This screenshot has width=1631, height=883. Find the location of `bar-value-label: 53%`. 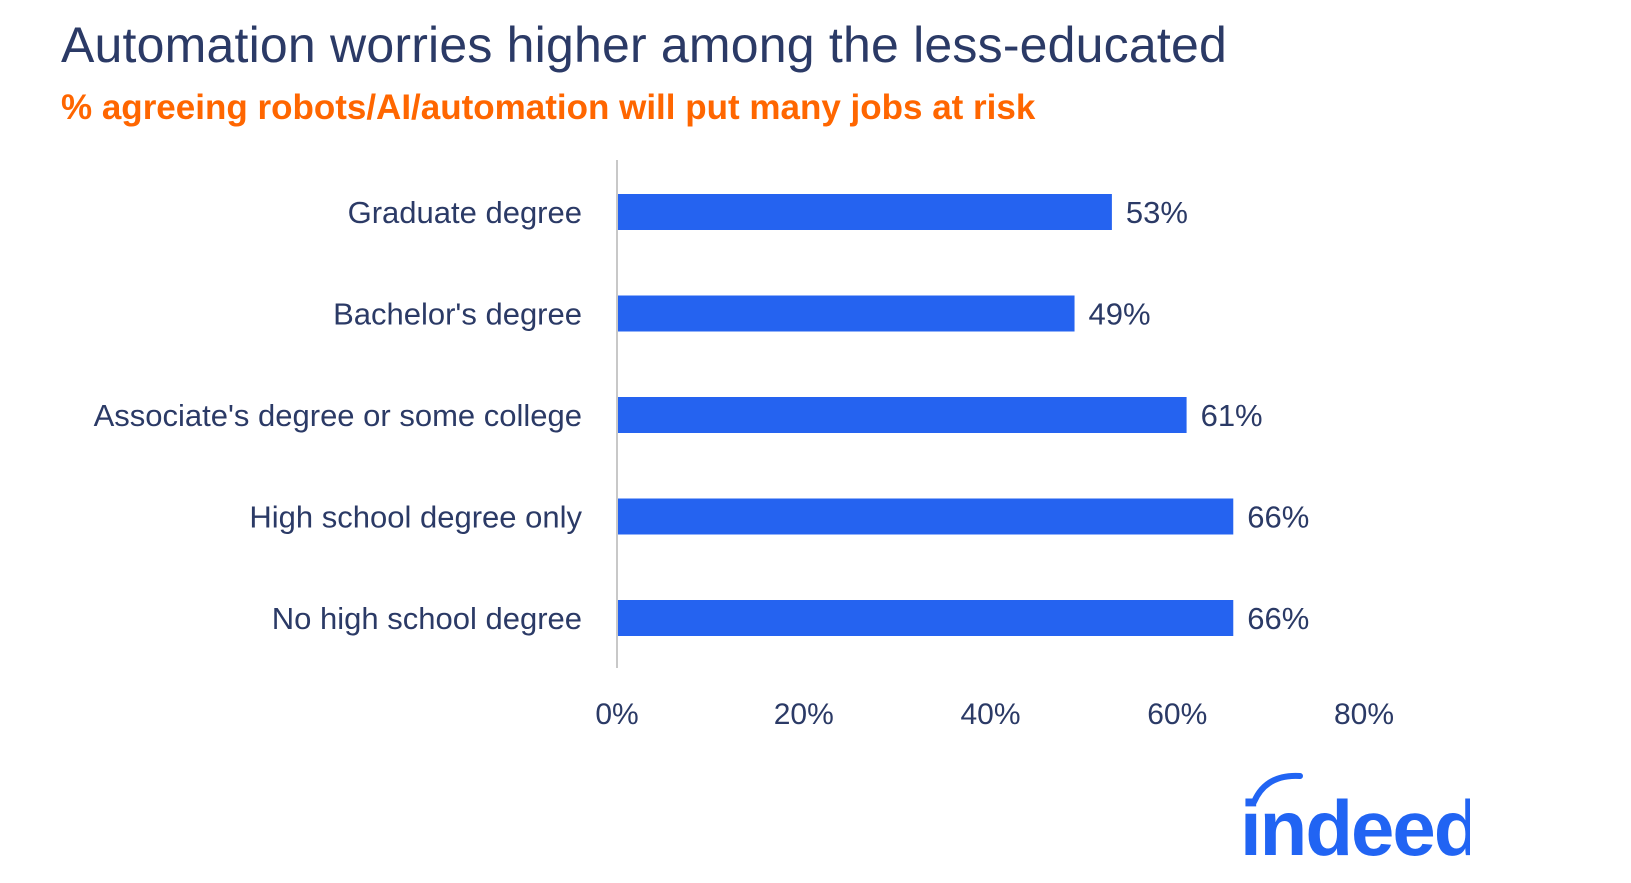

bar-value-label: 53% is located at coordinates (1157, 212).